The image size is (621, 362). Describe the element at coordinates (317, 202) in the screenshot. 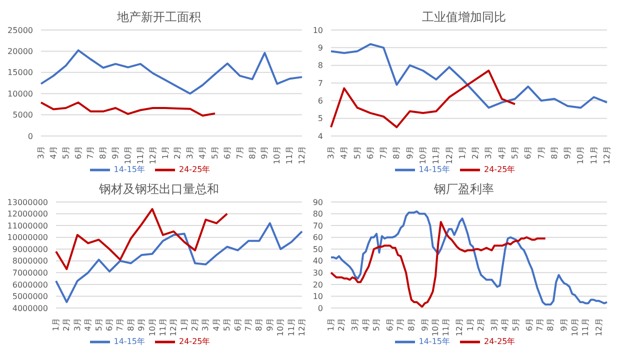

I see `y-tick-label: 90` at that location.